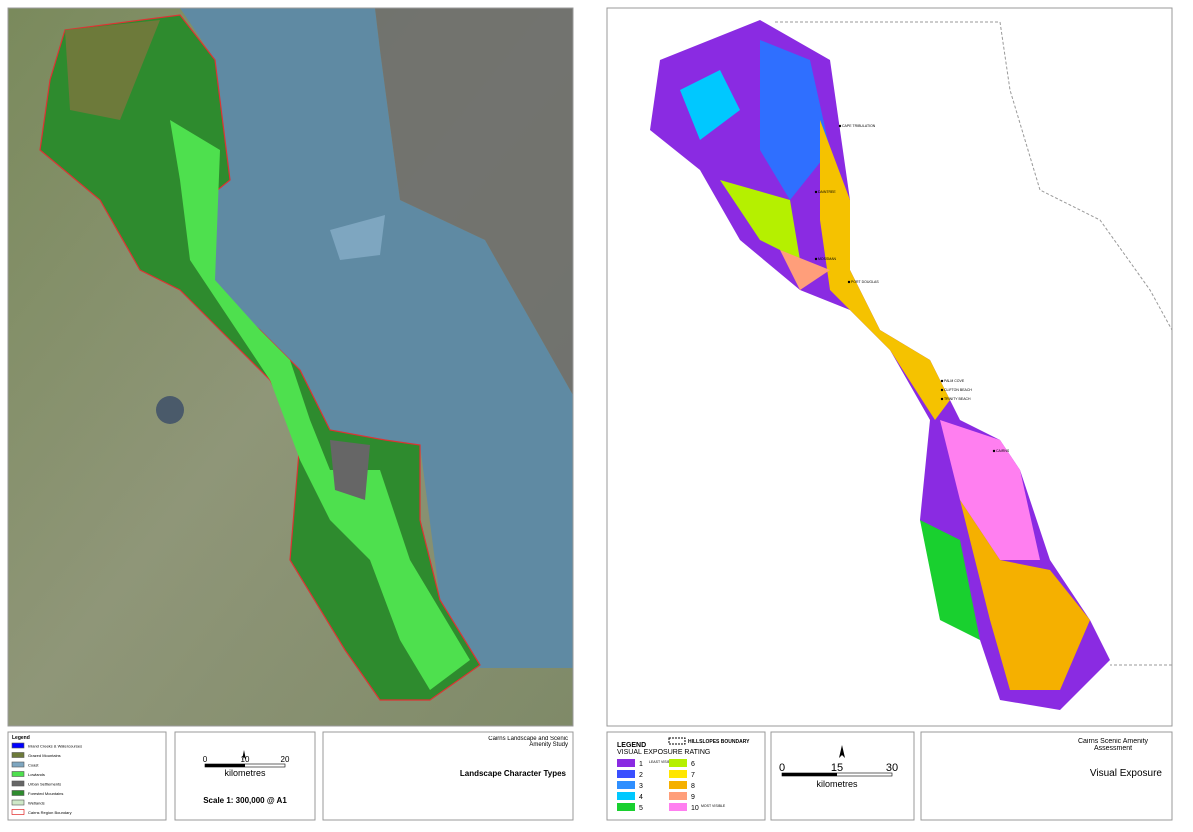  Describe the element at coordinates (285, 759) in the screenshot. I see `scale-tick-label: 20` at that location.